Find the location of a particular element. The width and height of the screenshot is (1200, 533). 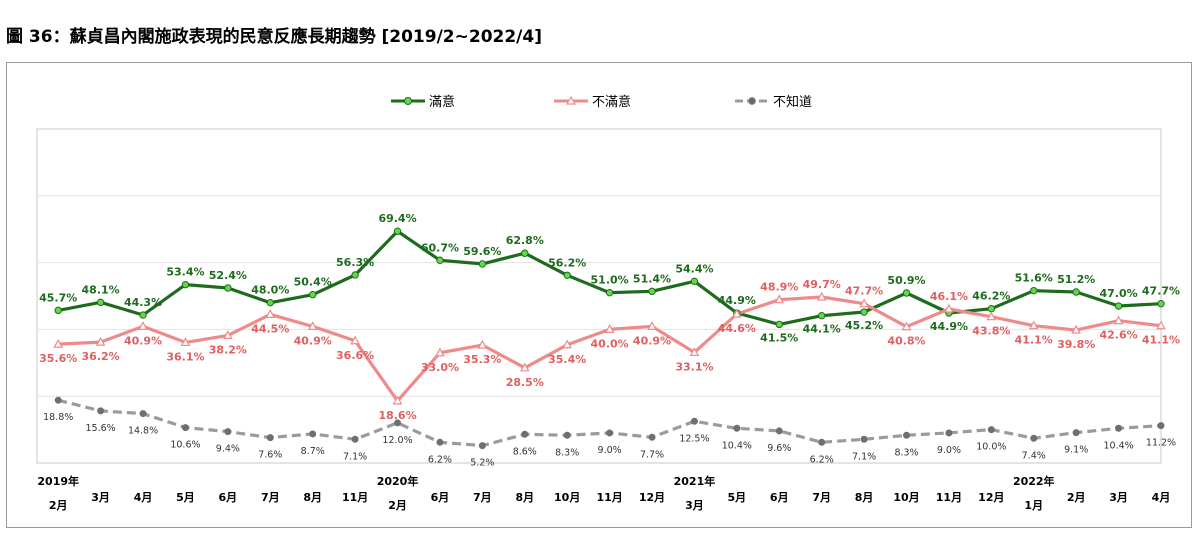

data-label: 42.6% is located at coordinates (1118, 335).